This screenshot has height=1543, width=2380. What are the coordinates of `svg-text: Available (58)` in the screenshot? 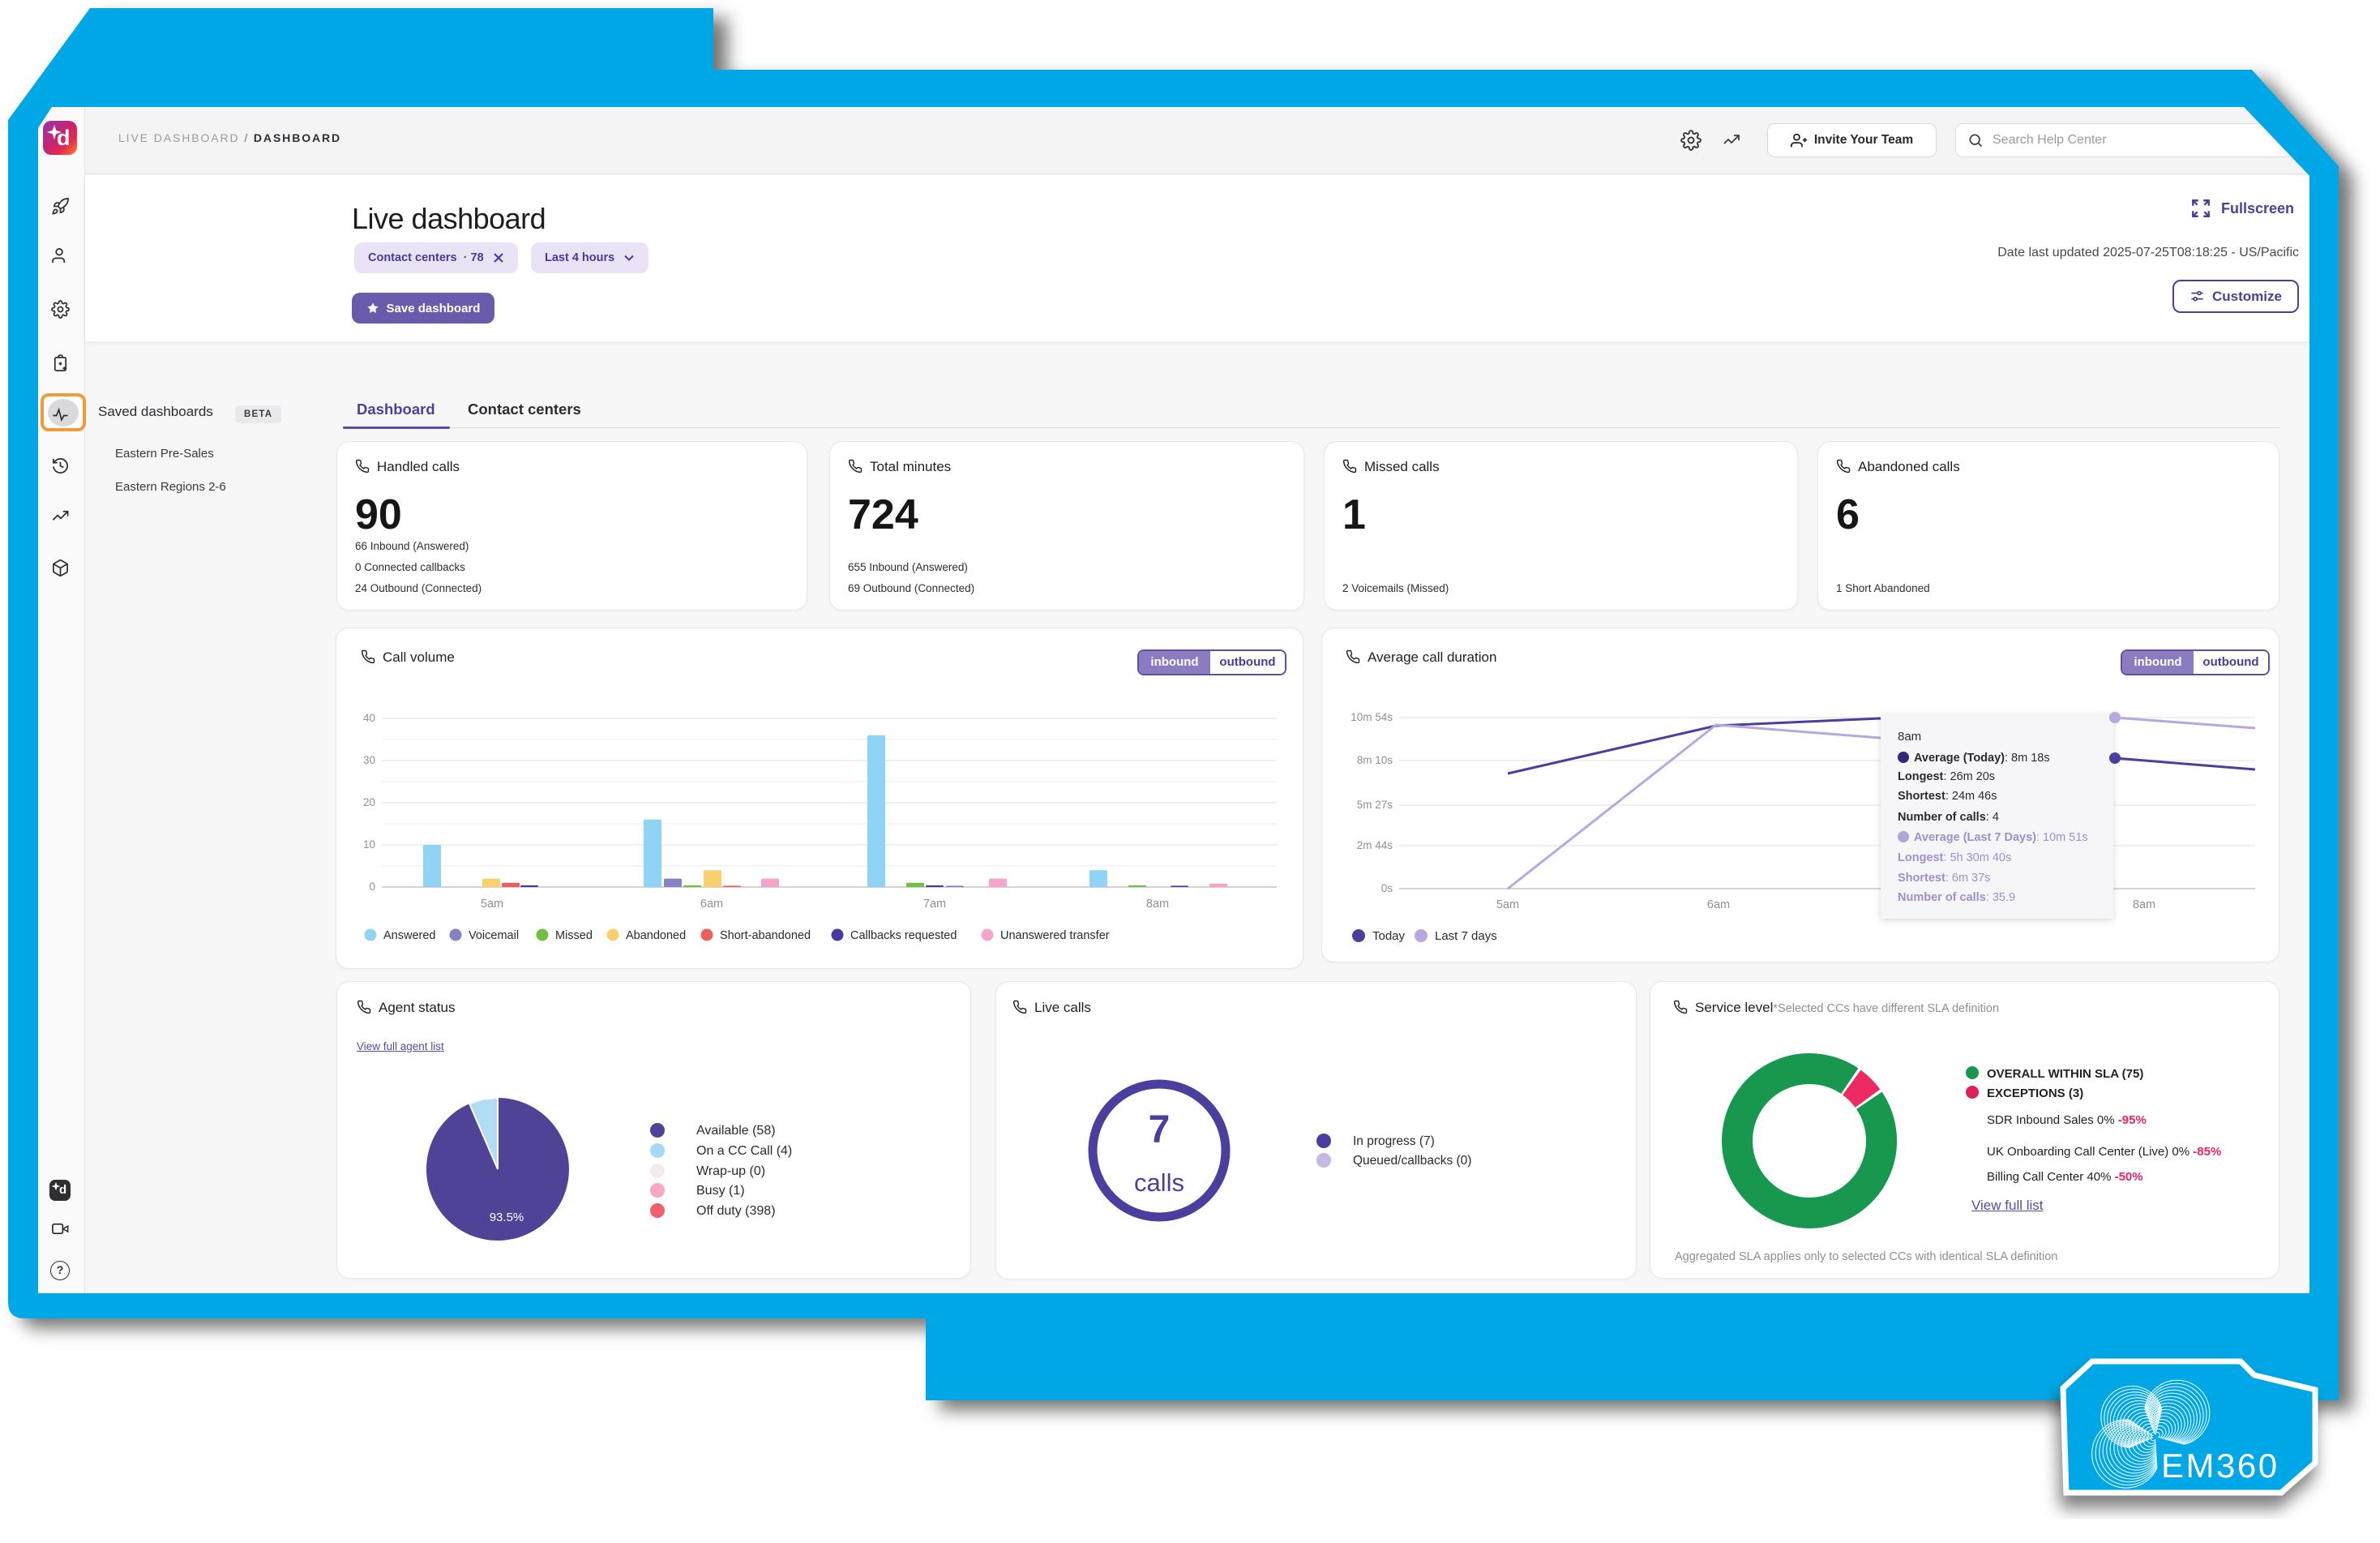 It's located at (736, 1131).